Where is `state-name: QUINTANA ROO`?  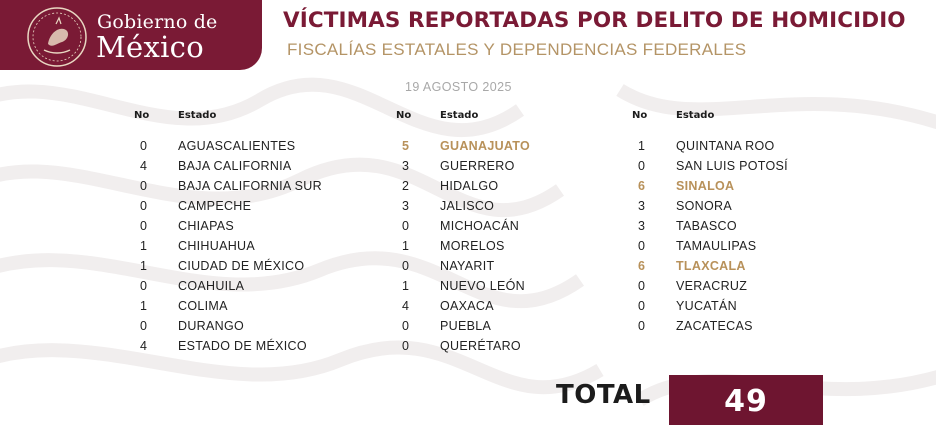
state-name: QUINTANA ROO is located at coordinates (725, 146).